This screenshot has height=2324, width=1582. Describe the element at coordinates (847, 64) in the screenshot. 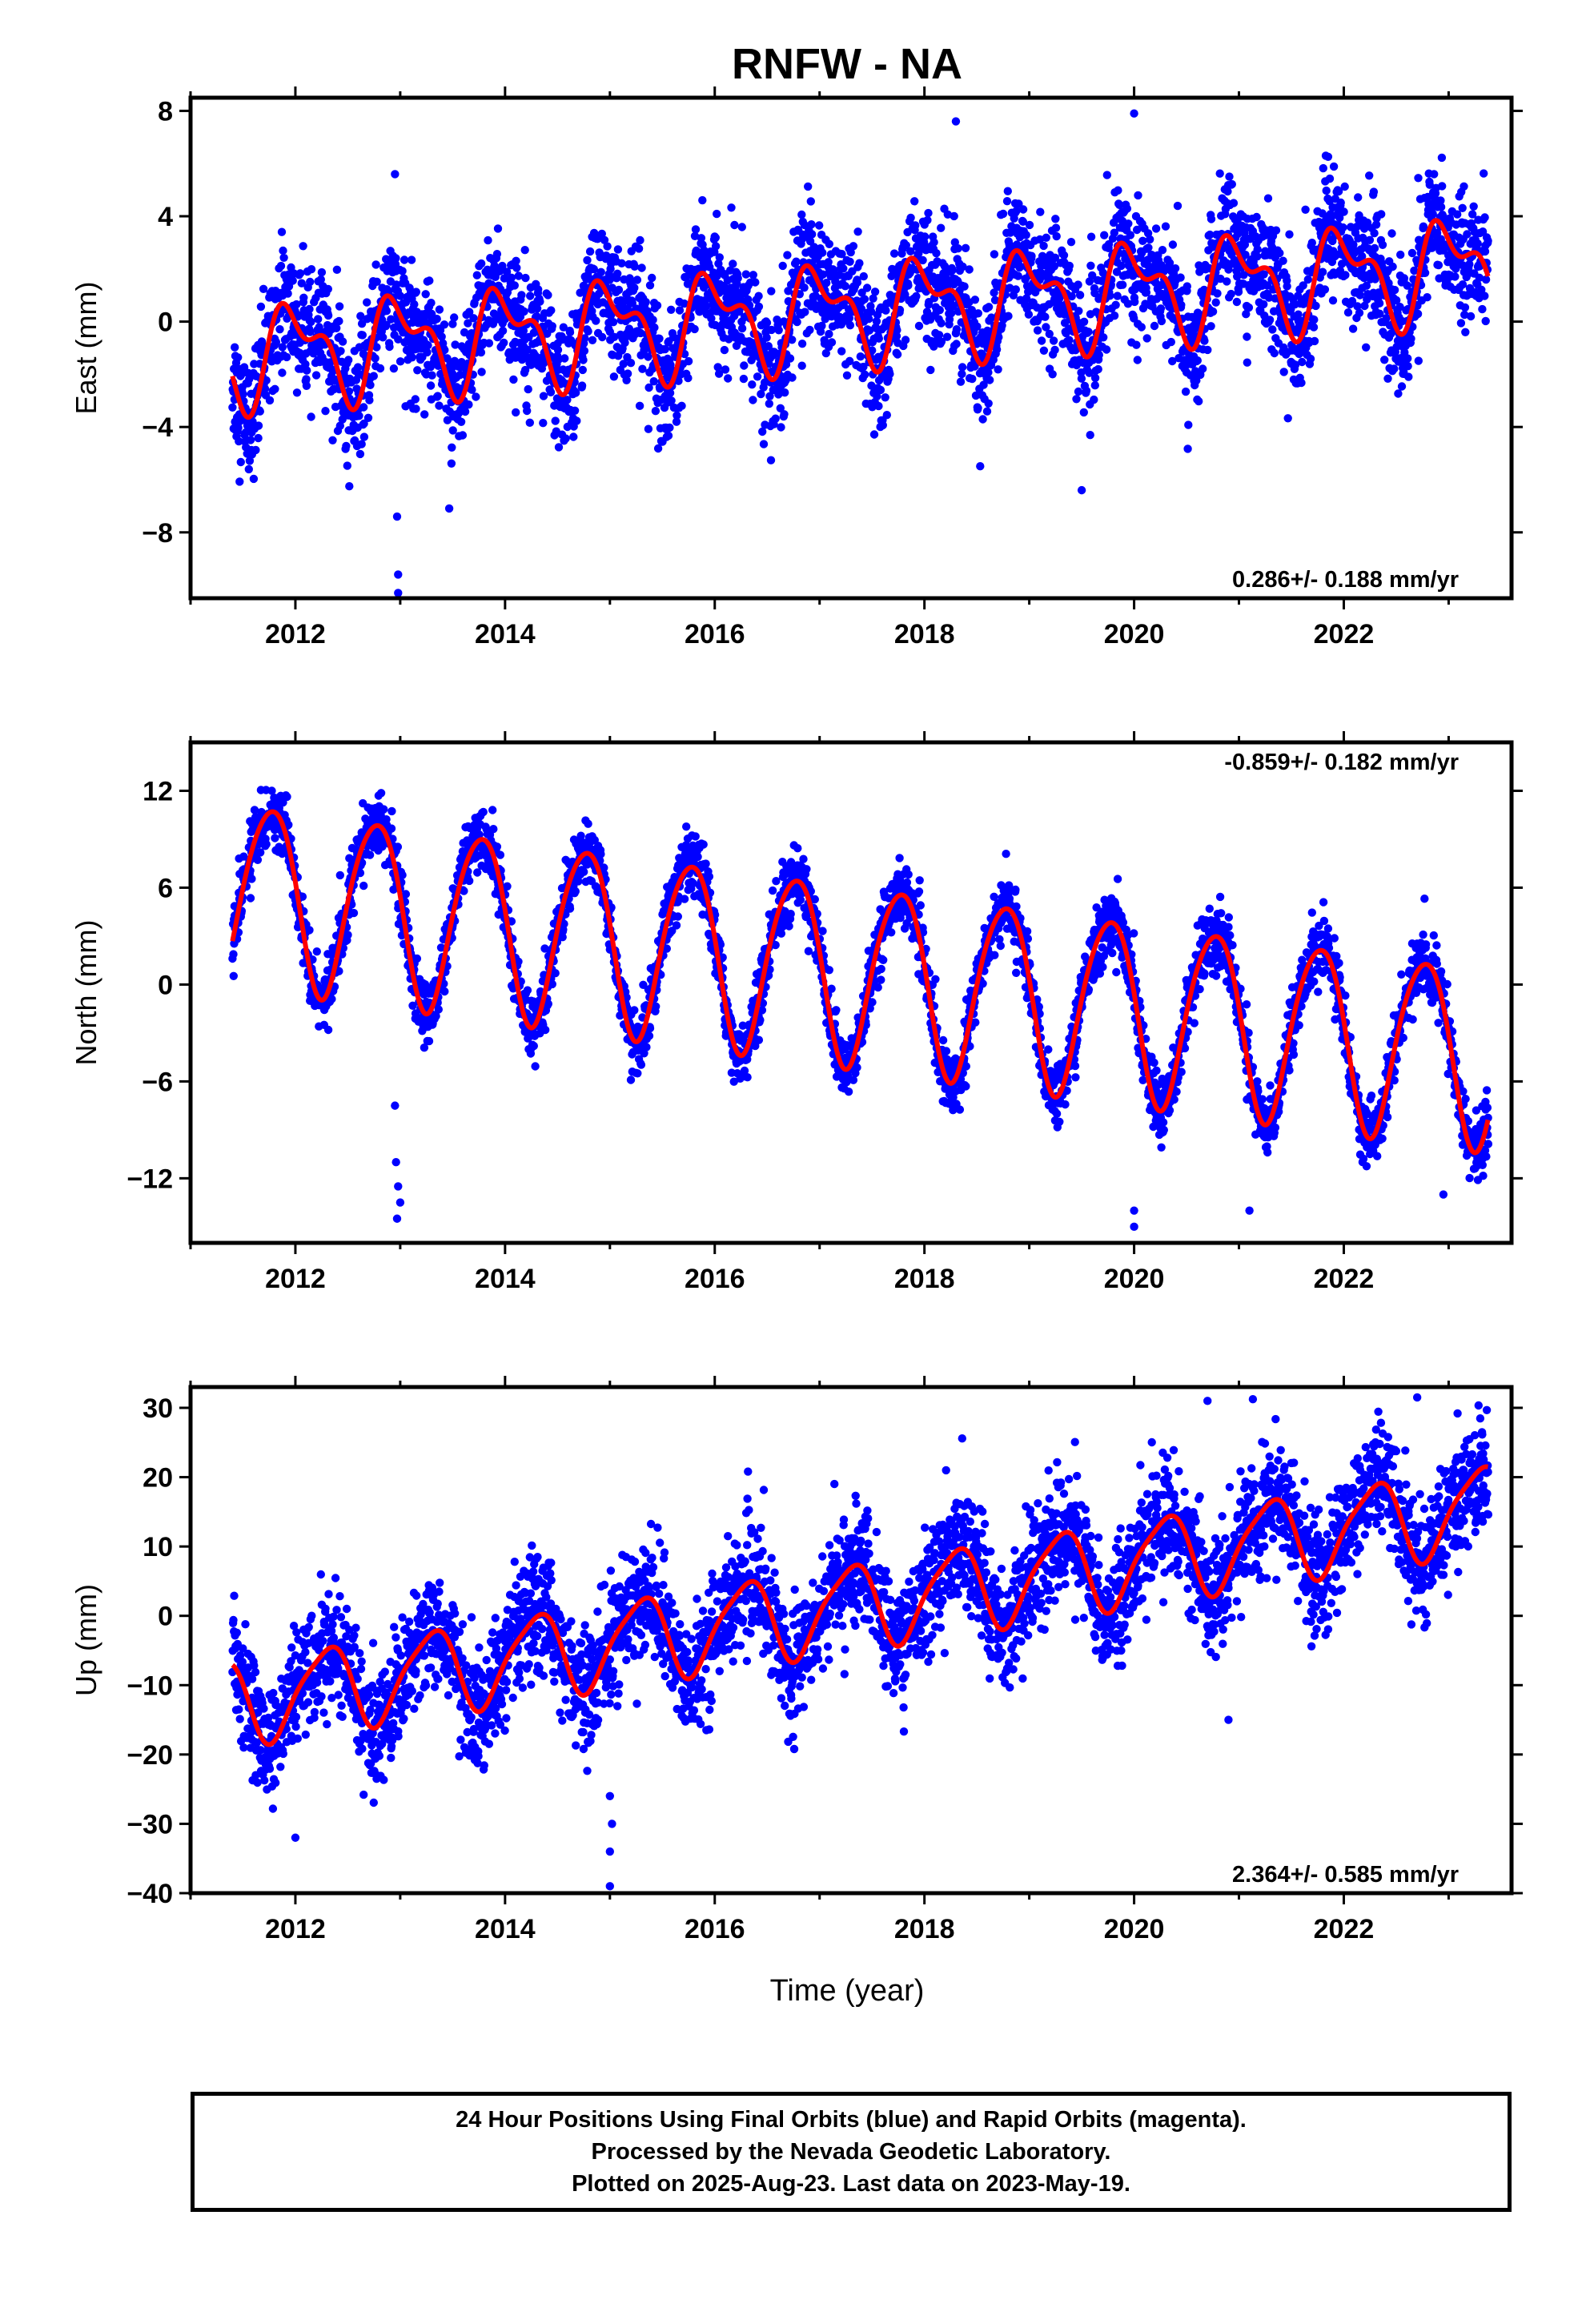

I see `chart-title: RNFW - NA` at that location.